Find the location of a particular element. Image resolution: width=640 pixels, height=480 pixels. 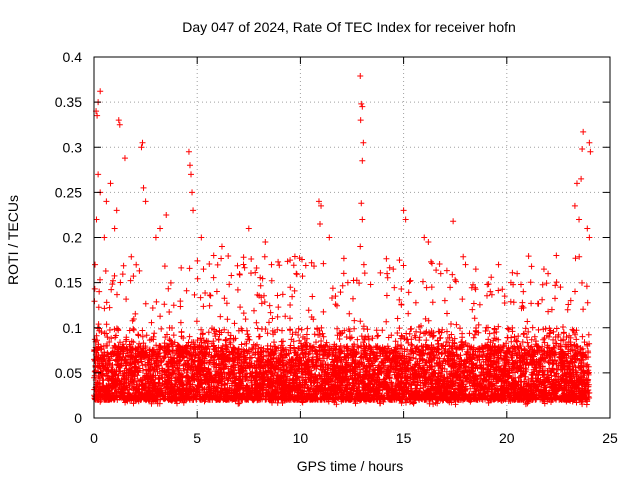

y-tick-label: 0.3 is located at coordinates (73, 147).